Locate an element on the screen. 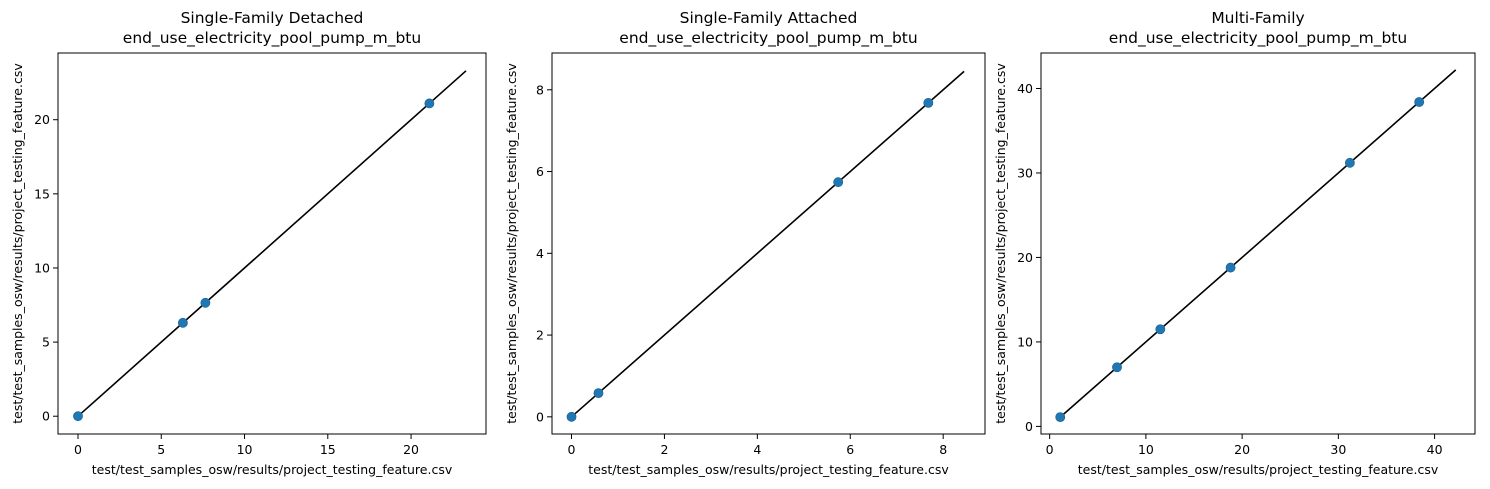  y-tick-label: 8 is located at coordinates (540, 89).